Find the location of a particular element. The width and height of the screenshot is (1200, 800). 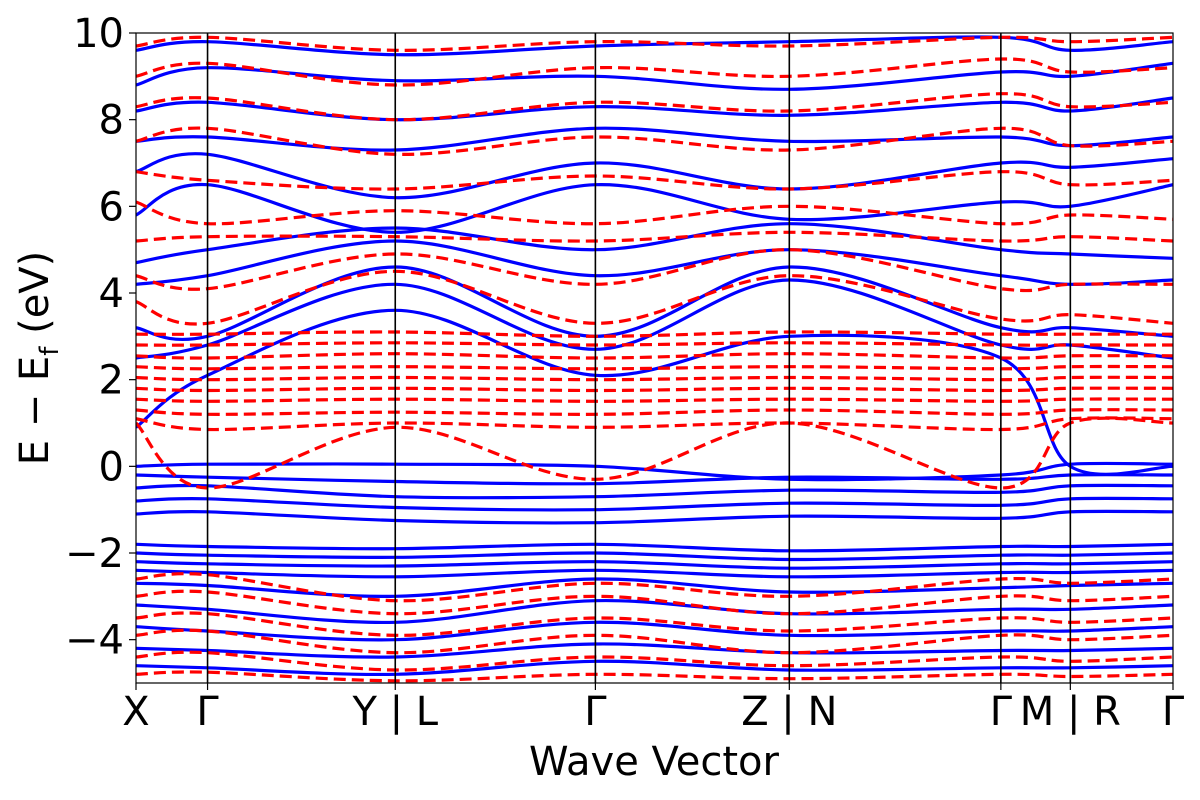

kpoint-label: Y | L is located at coordinates (394, 712).